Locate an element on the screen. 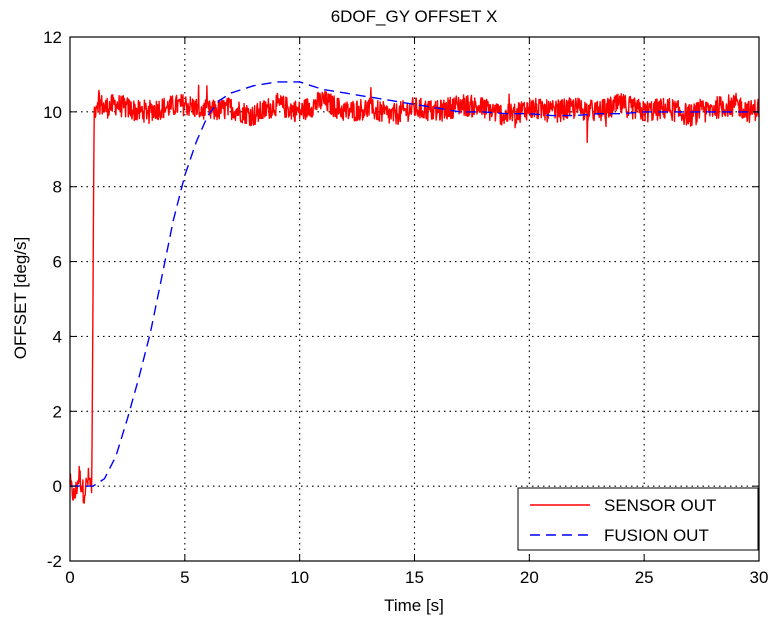 The height and width of the screenshot is (622, 774). y-tick-label: -2 is located at coordinates (54, 561).